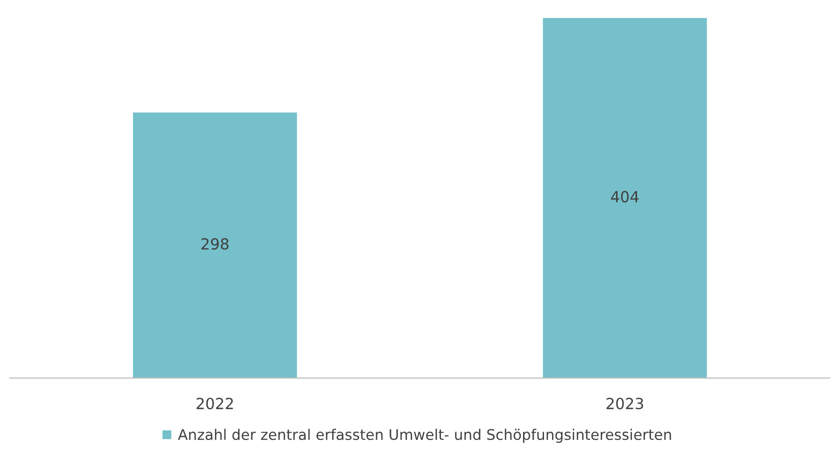 The width and height of the screenshot is (834, 456). What do you see at coordinates (625, 196) in the screenshot?
I see `data-label: 404` at bounding box center [625, 196].